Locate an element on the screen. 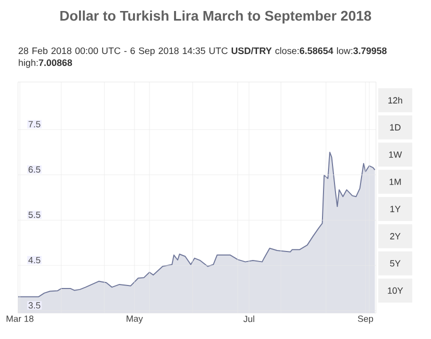 This screenshot has width=431, height=339. text: 1W is located at coordinates (395, 155).